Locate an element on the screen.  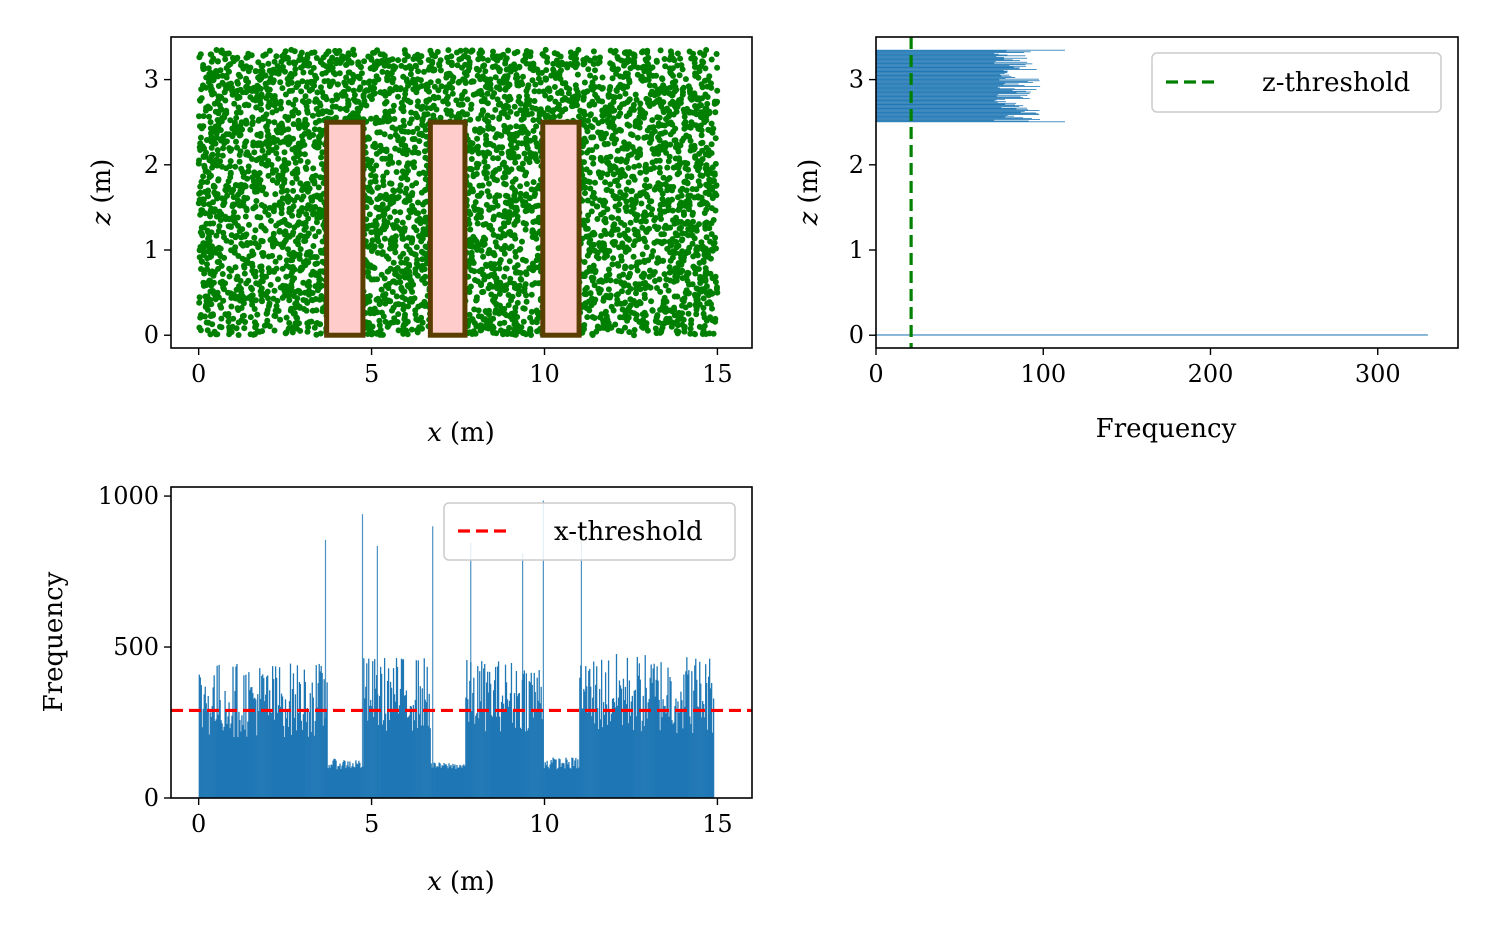
scatter-x-tick-label: 0 is located at coordinates (198, 374).